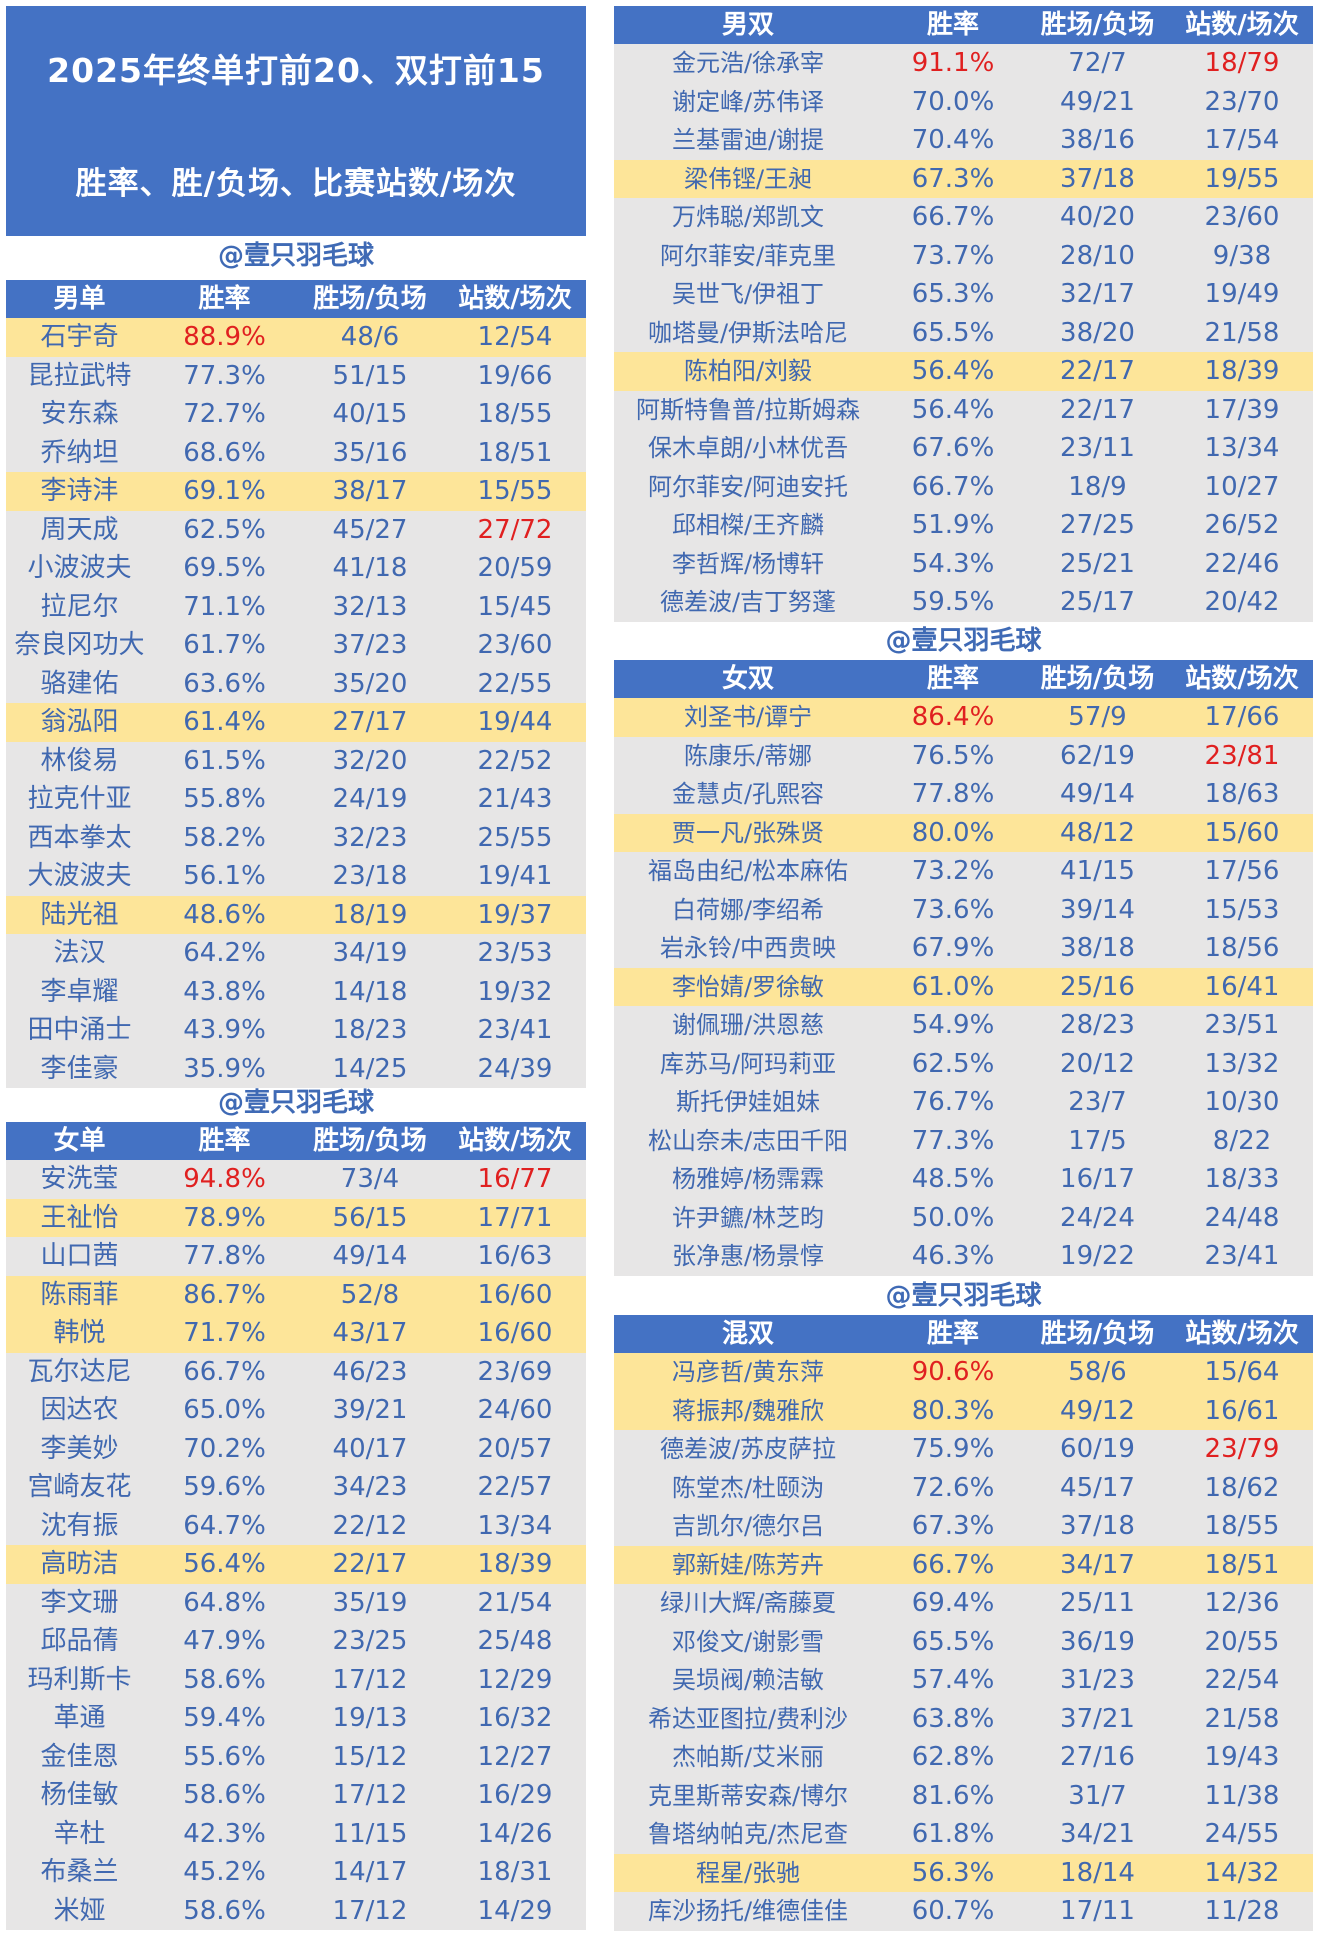  Describe the element at coordinates (1097, 255) in the screenshot. I see `win-loss: 28/10` at that location.